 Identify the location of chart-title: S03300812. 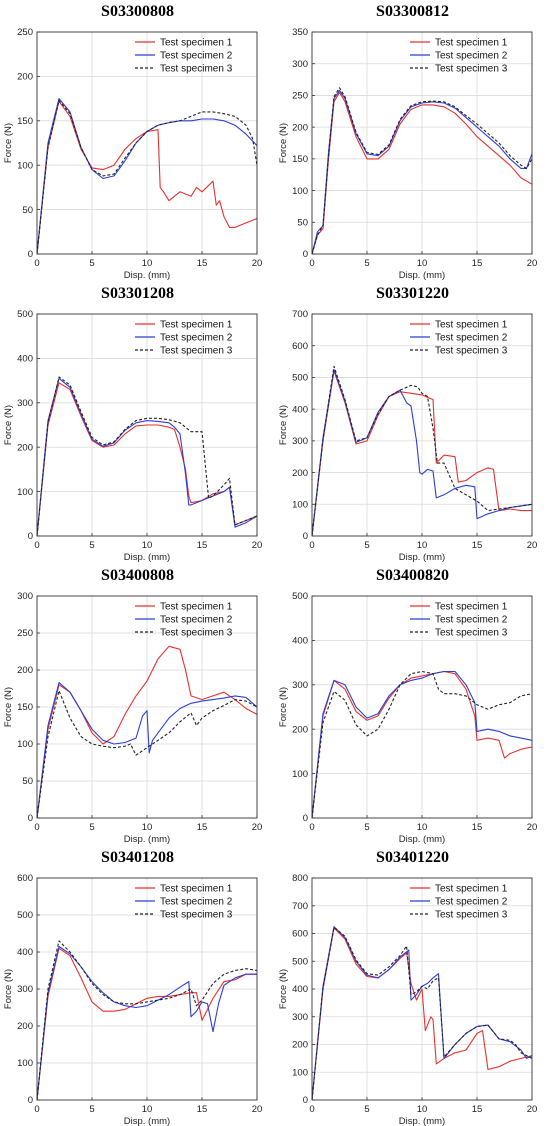
(412, 11).